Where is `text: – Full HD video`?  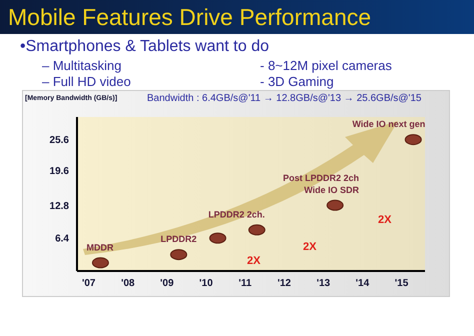
text: – Full HD video is located at coordinates (87, 81).